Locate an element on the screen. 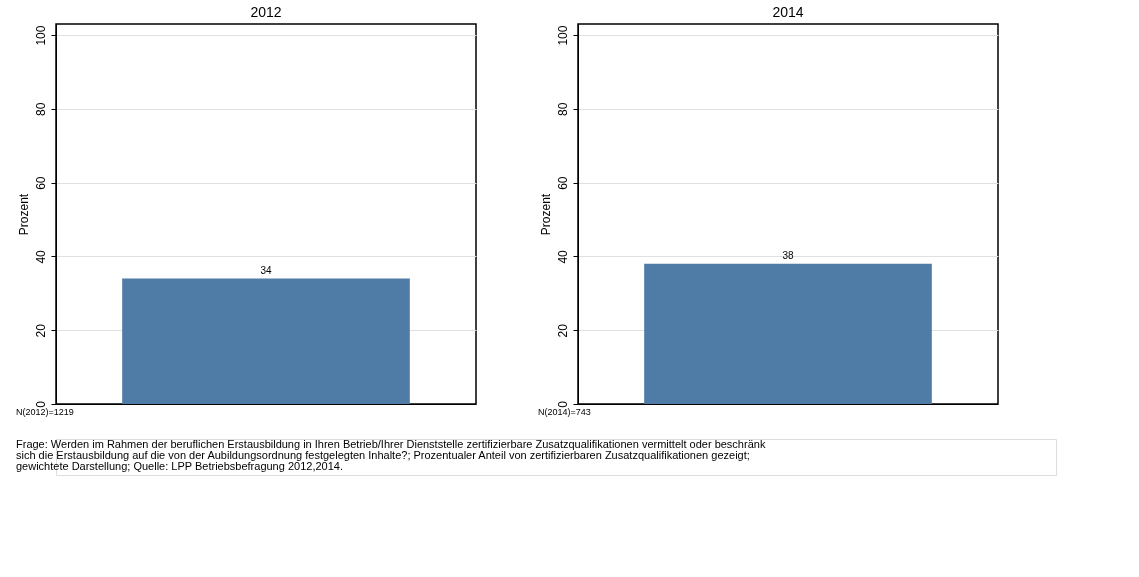 This screenshot has height=577, width=1139. text: Frage: Werden im Rahmen der beruflichen Erstausbildung in Ihren Betrieb/Ihrer Dienststelle zertifizierbare Zusatzqualifikationen vermittelt oder beschränk sich die Erstausbildung auf die von der Aubildungsordnung festgelegten Inhalte?; Prozentualer Anteil von zertifizierbaren Zusatzqualifikationen gezeigt; gewichtete Darstellung; Quelle: LPP Betriebsbefragung 2012,2014. is located at coordinates (391, 455).